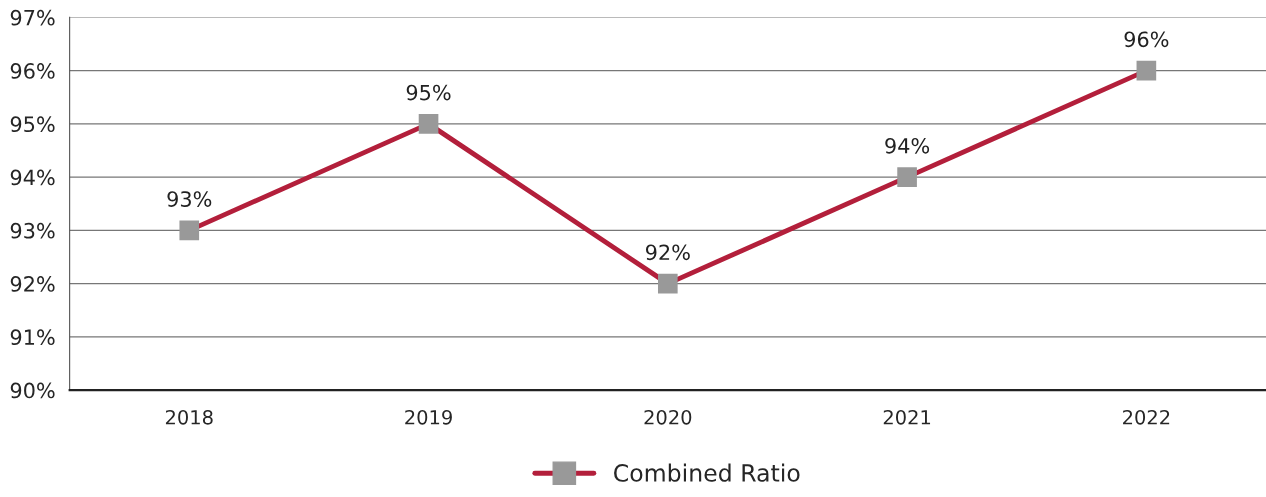 This screenshot has height=497, width=1266. Describe the element at coordinates (1146, 417) in the screenshot. I see `x-tick-label: 2022` at that location.